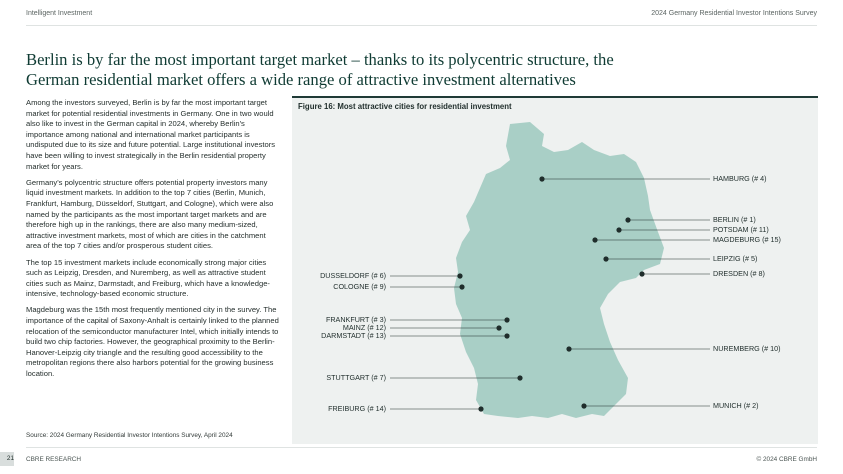 The image size is (843, 474). What do you see at coordinates (542, 179) in the screenshot?
I see `city-marker-hamburg` at bounding box center [542, 179].